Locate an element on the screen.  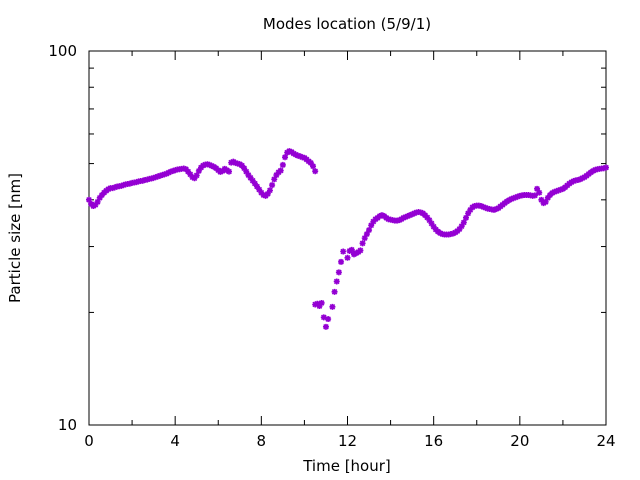
y-tick-label: 100 is located at coordinates (62, 51).